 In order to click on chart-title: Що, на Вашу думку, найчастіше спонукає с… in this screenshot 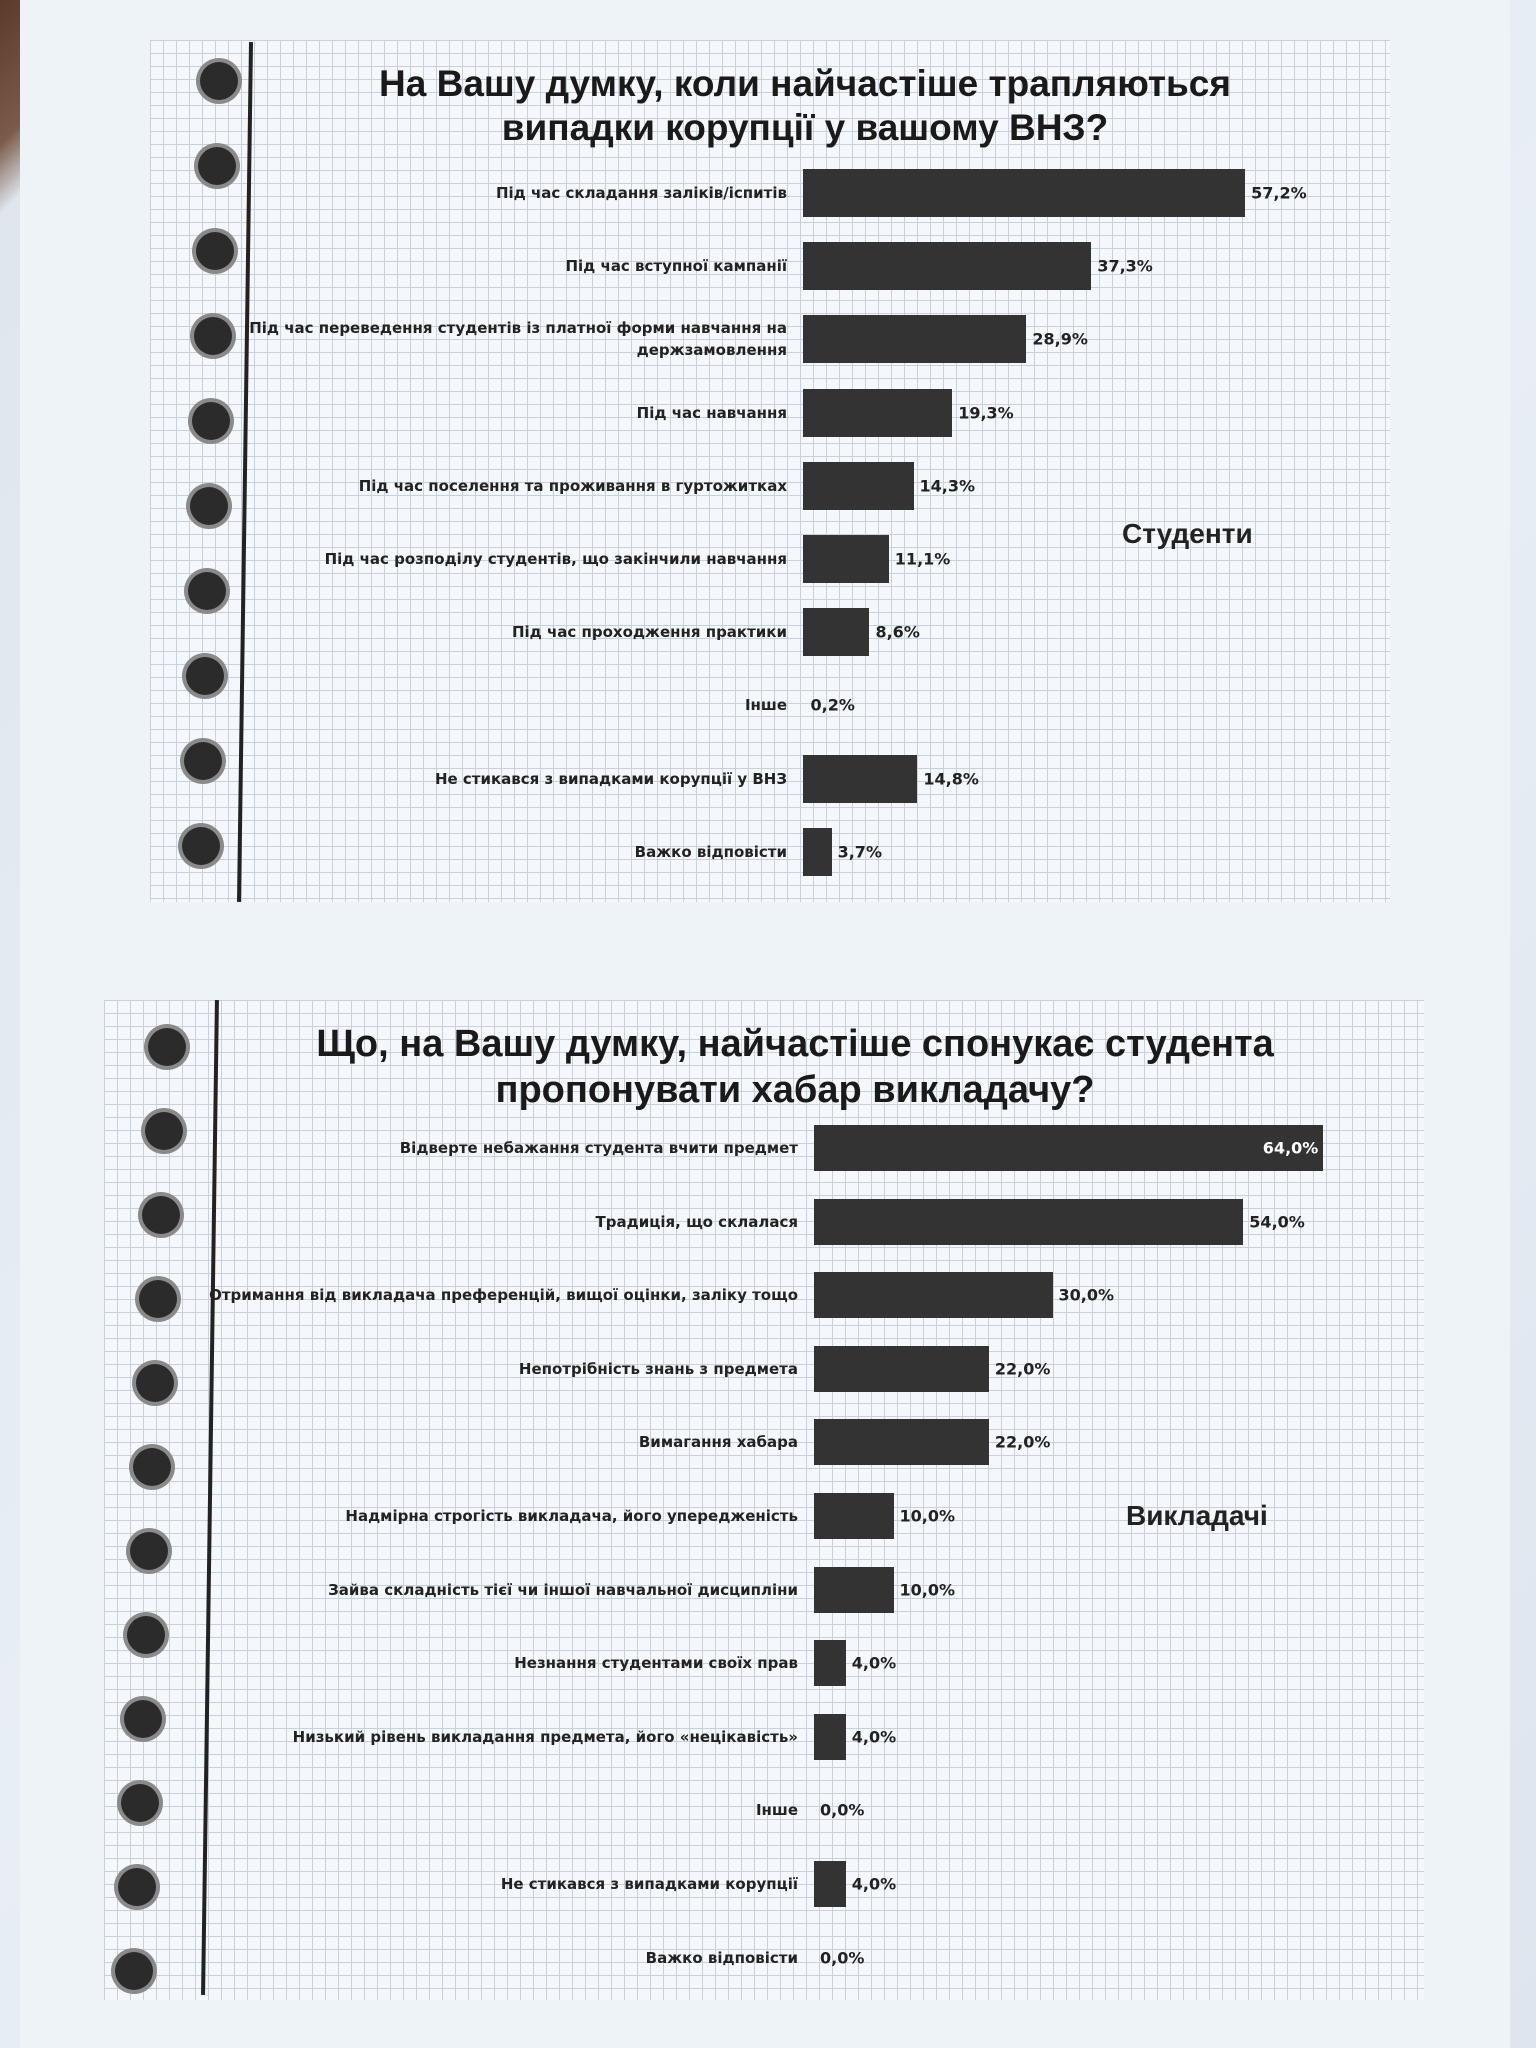, I will do `click(795, 1067)`.